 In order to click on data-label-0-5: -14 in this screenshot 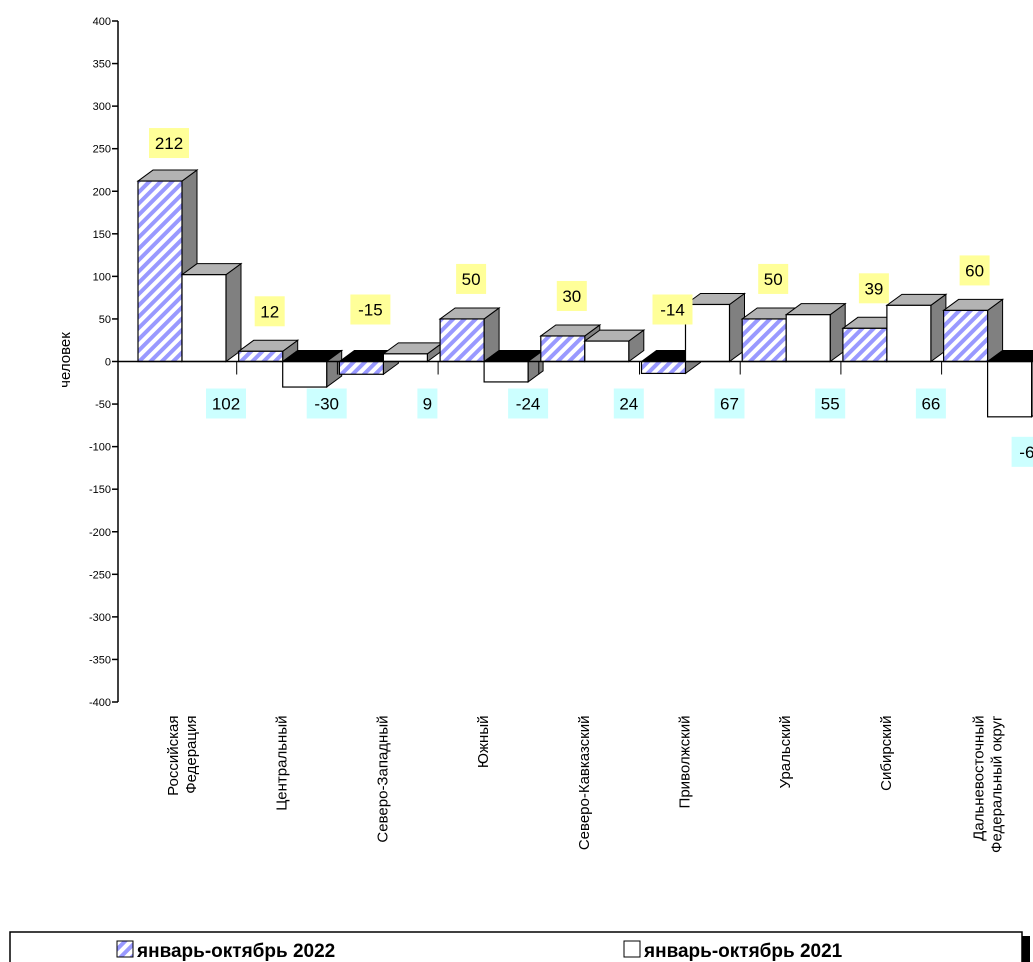, I will do `click(672, 309)`.